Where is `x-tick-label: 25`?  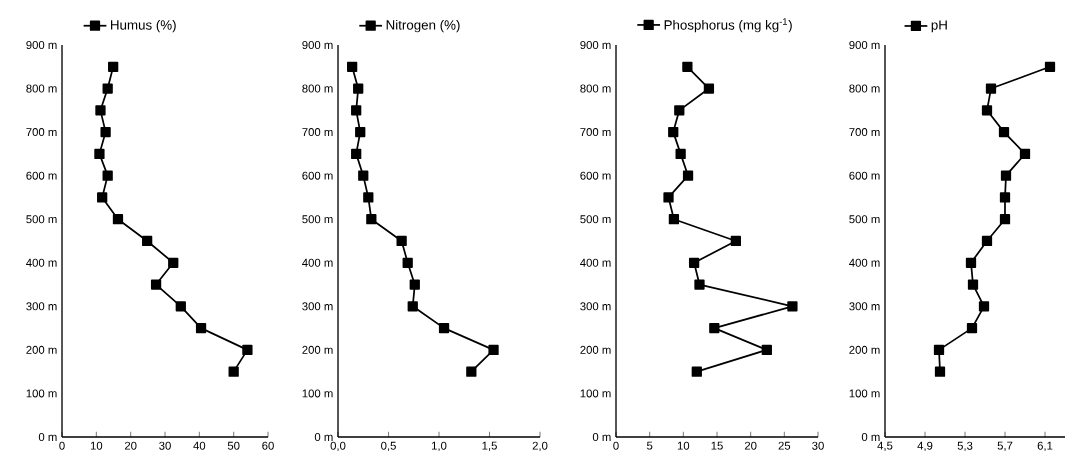 x-tick-label: 25 is located at coordinates (784, 445).